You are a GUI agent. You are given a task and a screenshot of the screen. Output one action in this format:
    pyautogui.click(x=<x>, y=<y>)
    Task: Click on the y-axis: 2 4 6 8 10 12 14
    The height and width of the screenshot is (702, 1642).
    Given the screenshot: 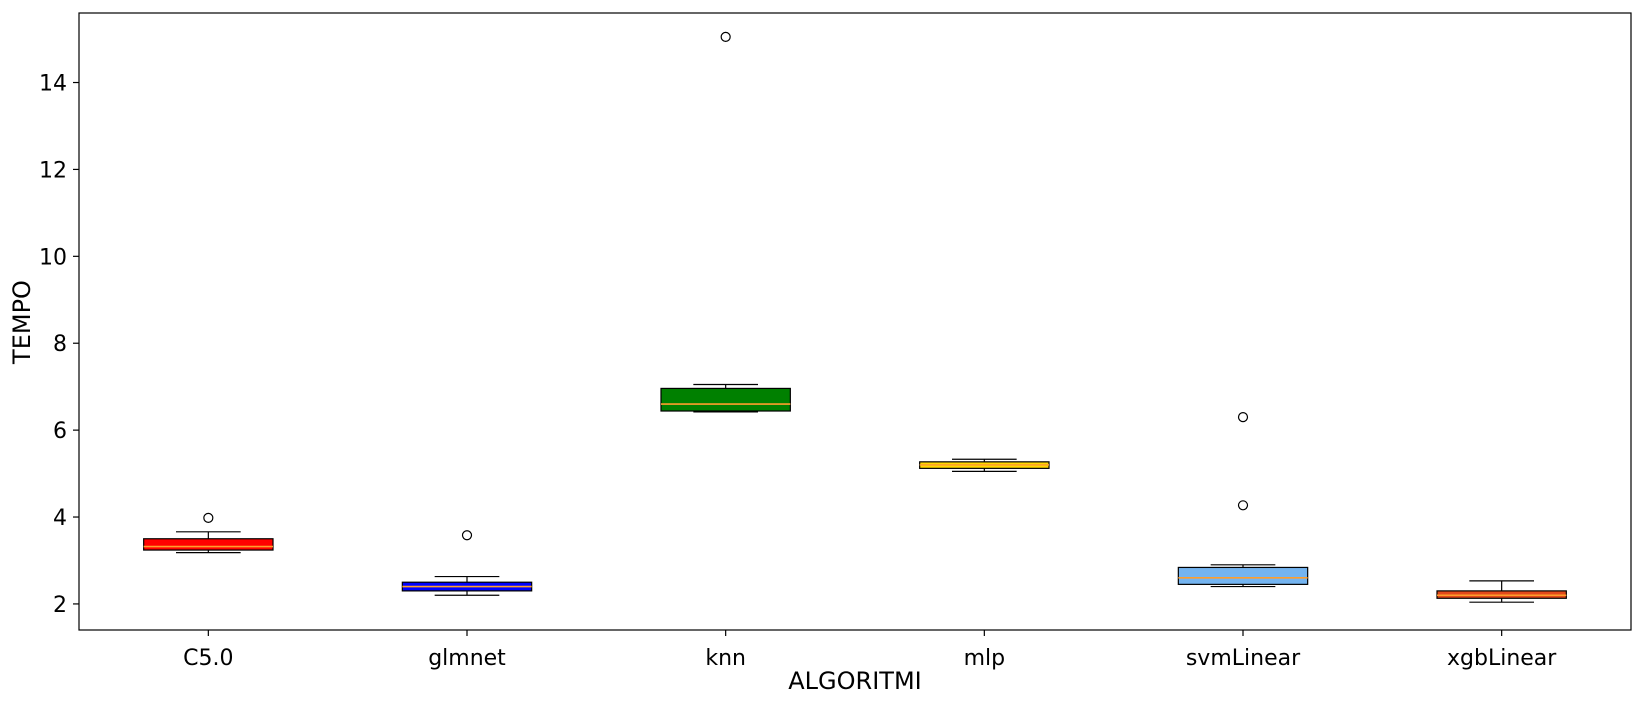 What is the action you would take?
    pyautogui.click(x=59, y=345)
    